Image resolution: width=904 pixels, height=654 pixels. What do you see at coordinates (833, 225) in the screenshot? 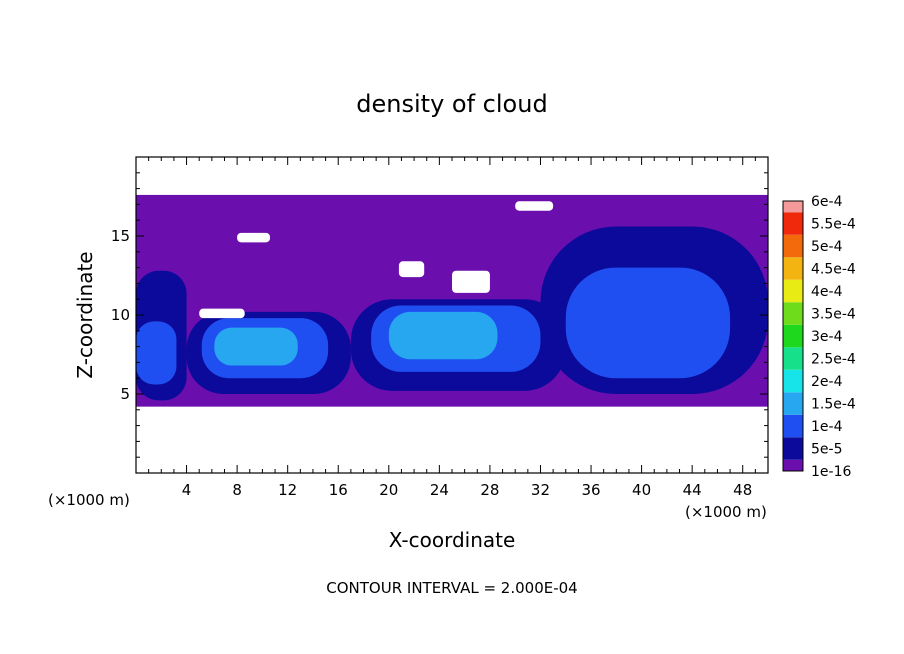
I see `colorbar-label-11: 5.5e-4` at bounding box center [833, 225].